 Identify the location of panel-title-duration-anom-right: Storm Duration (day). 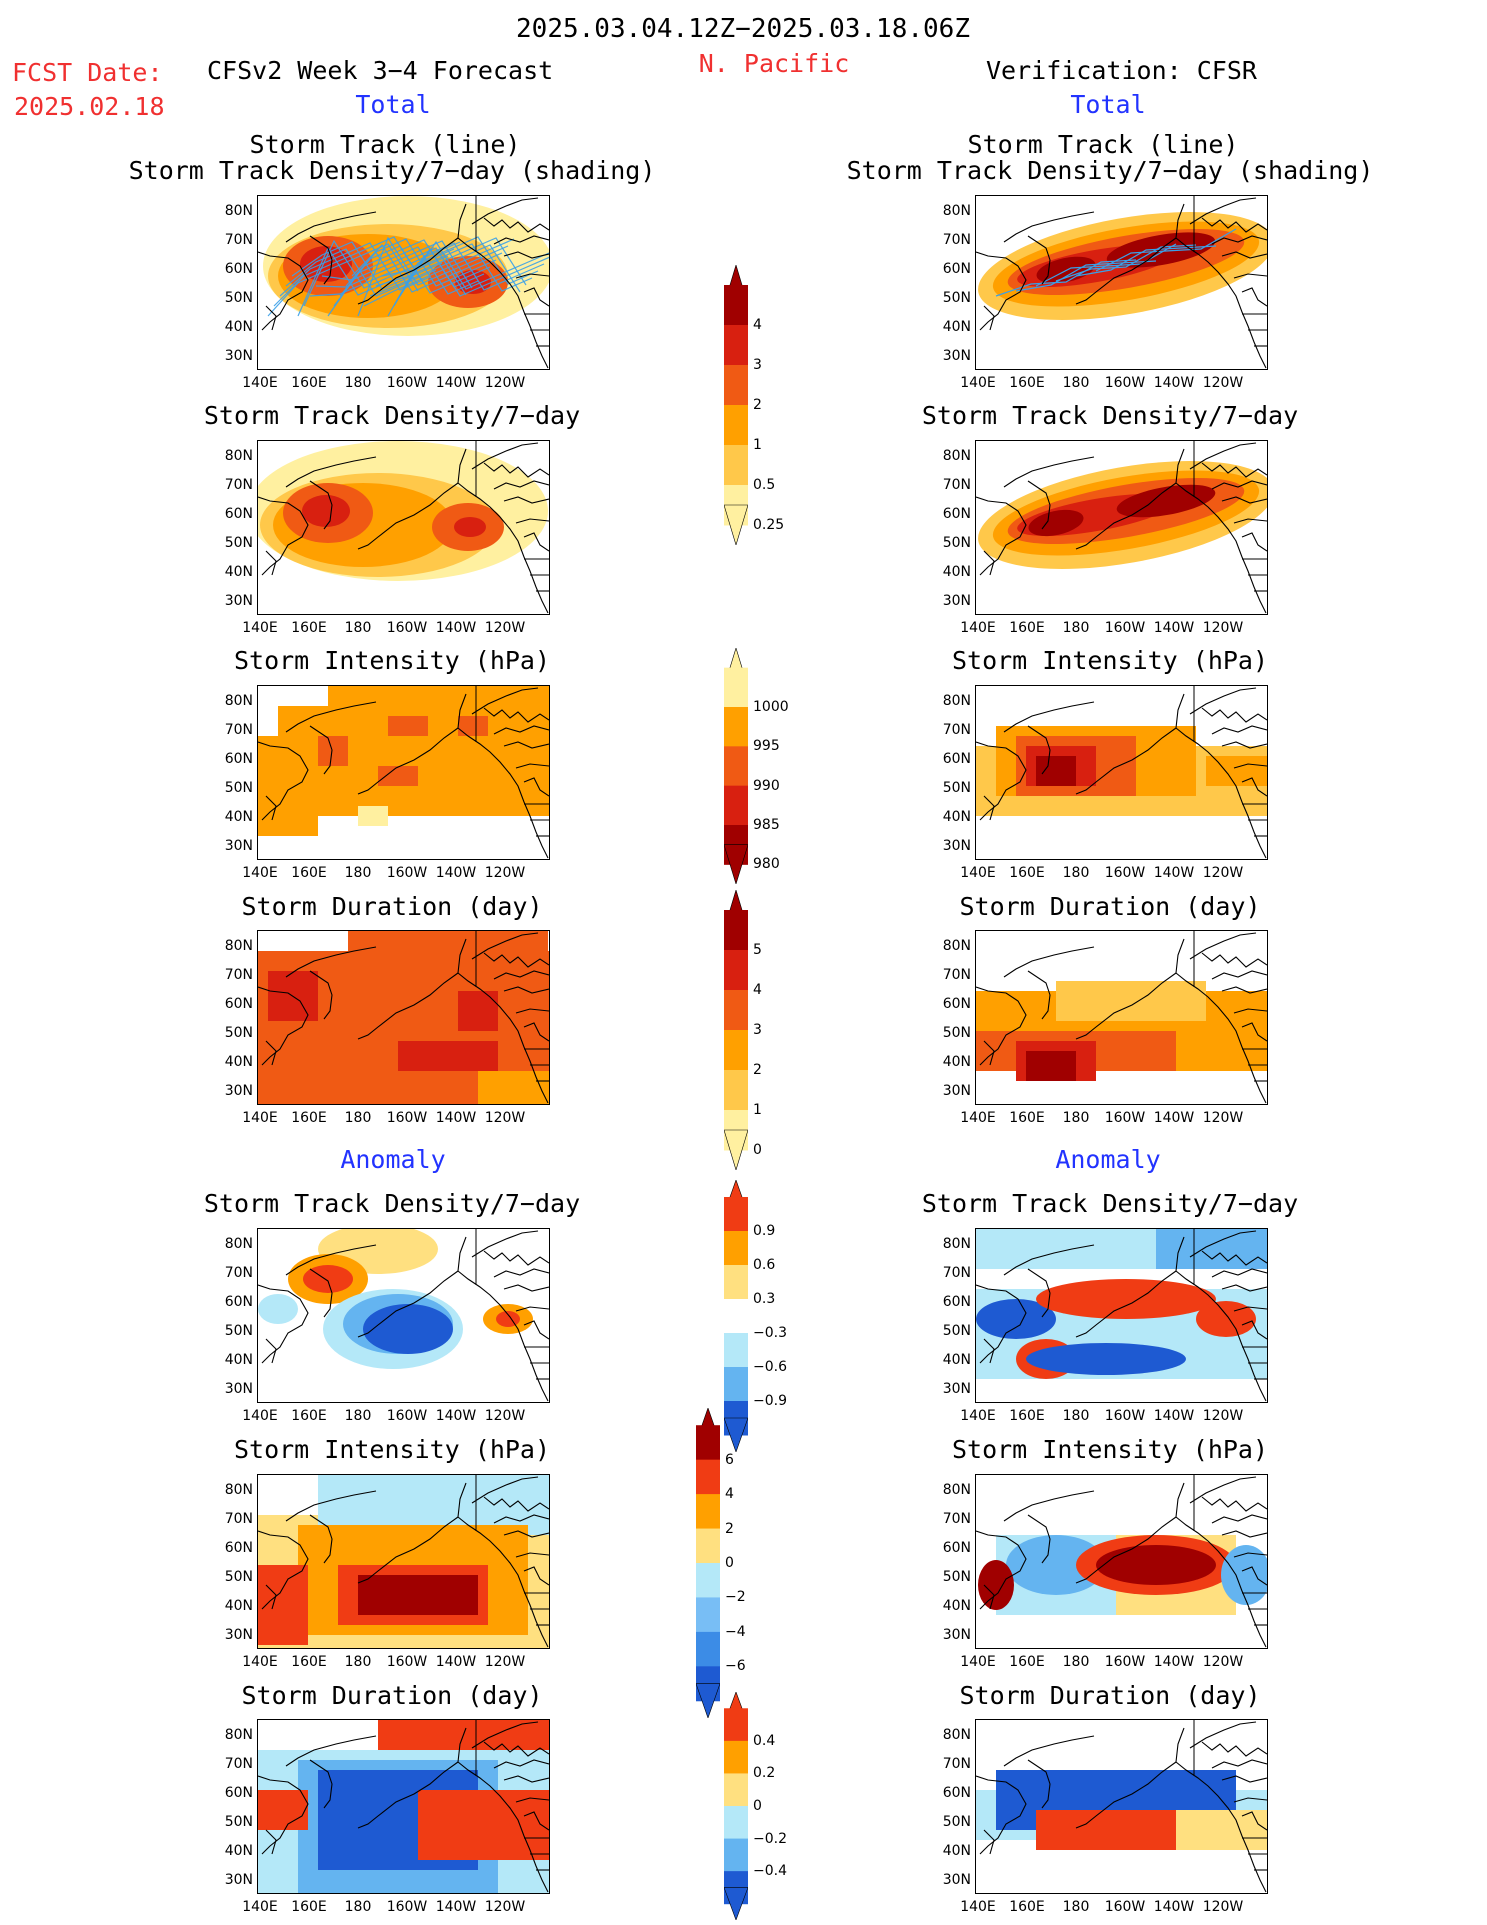
(1110, 1695).